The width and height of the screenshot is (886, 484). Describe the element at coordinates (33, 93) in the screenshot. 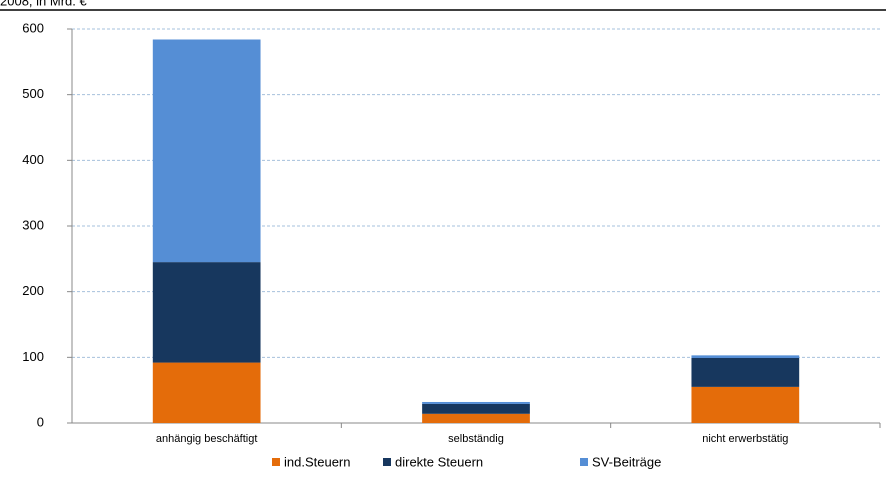

I see `y-tick-label: 500` at that location.